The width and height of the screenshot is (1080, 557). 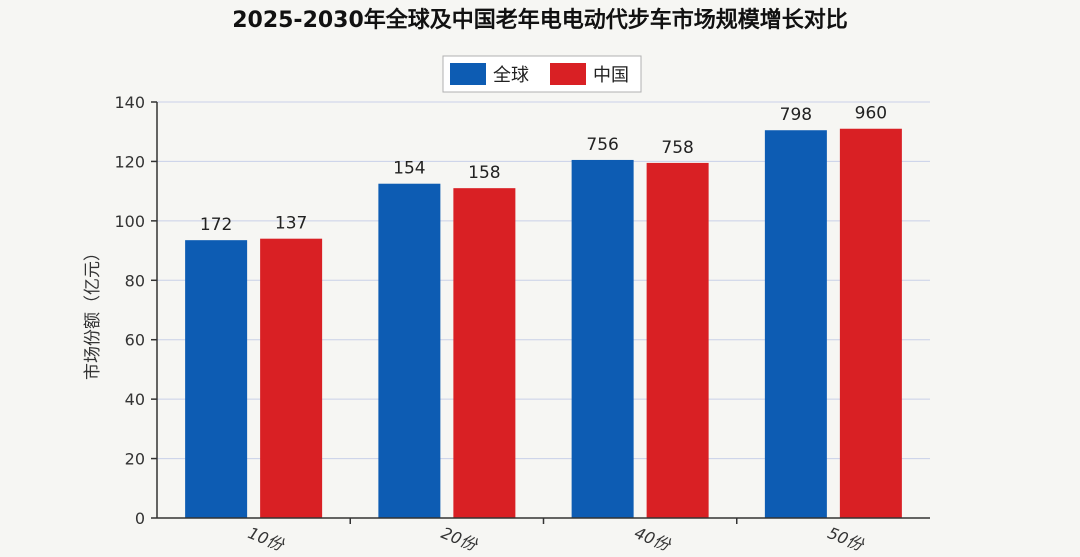 I want to click on y-tick-label: 40, so click(x=135, y=399).